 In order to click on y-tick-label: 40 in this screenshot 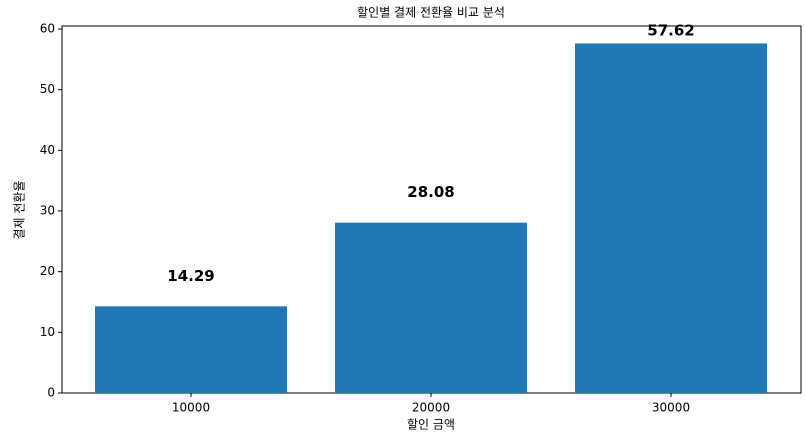, I will do `click(47, 150)`.